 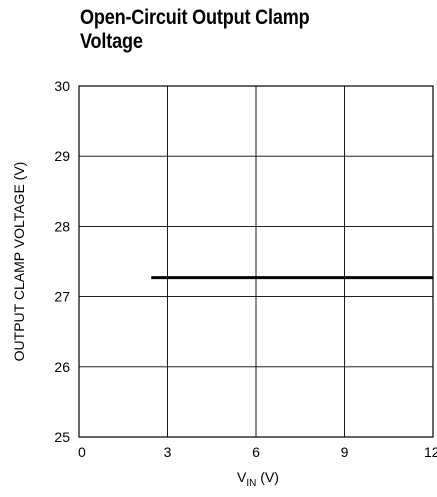 I want to click on x-tick-label-4: 12, so click(x=430, y=452).